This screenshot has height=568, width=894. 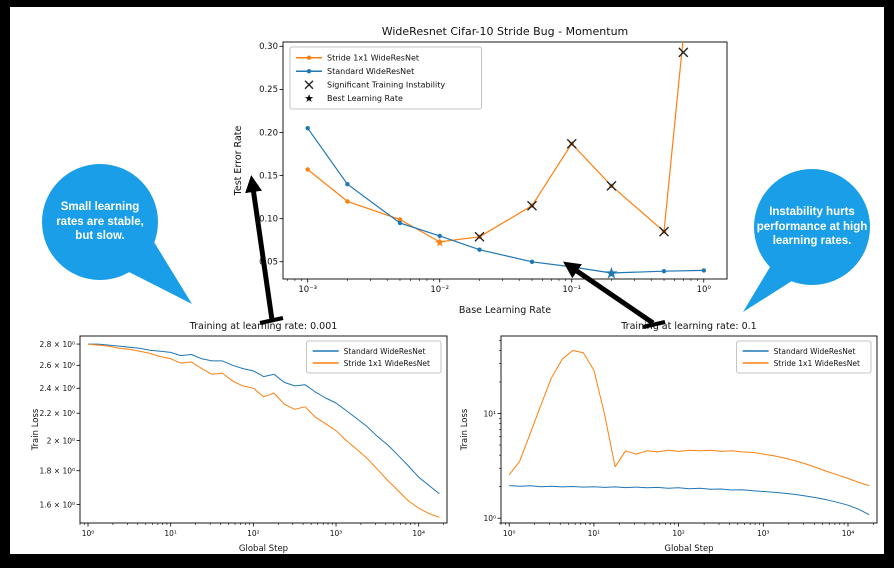 What do you see at coordinates (57, 344) in the screenshot?
I see `svg-text: 2.8 × 10⁰` at bounding box center [57, 344].